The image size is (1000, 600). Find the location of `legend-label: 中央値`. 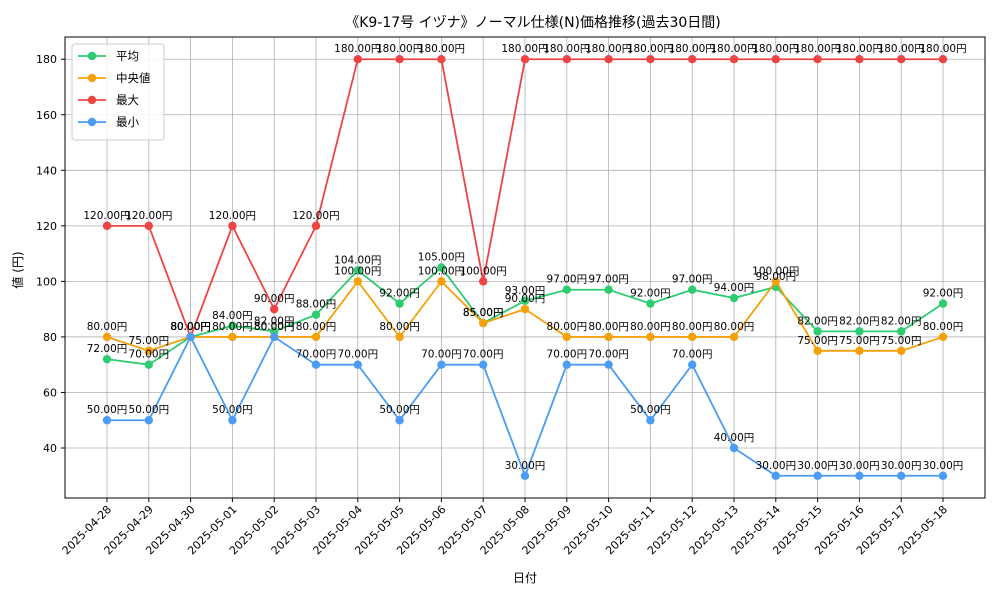

legend-label: 中央値 is located at coordinates (133, 78).